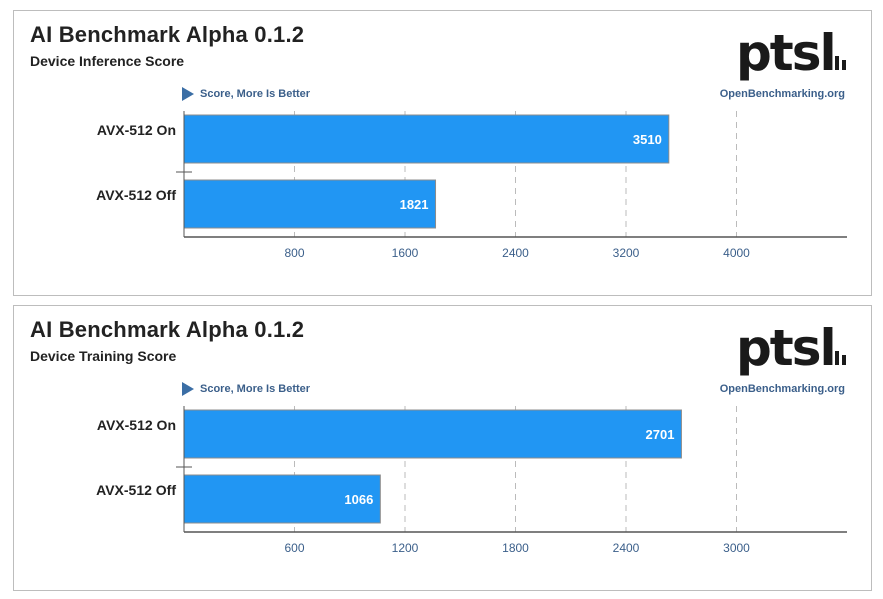 The width and height of the screenshot is (883, 599). What do you see at coordinates (405, 548) in the screenshot?
I see `x-tick-label: 1200` at bounding box center [405, 548].